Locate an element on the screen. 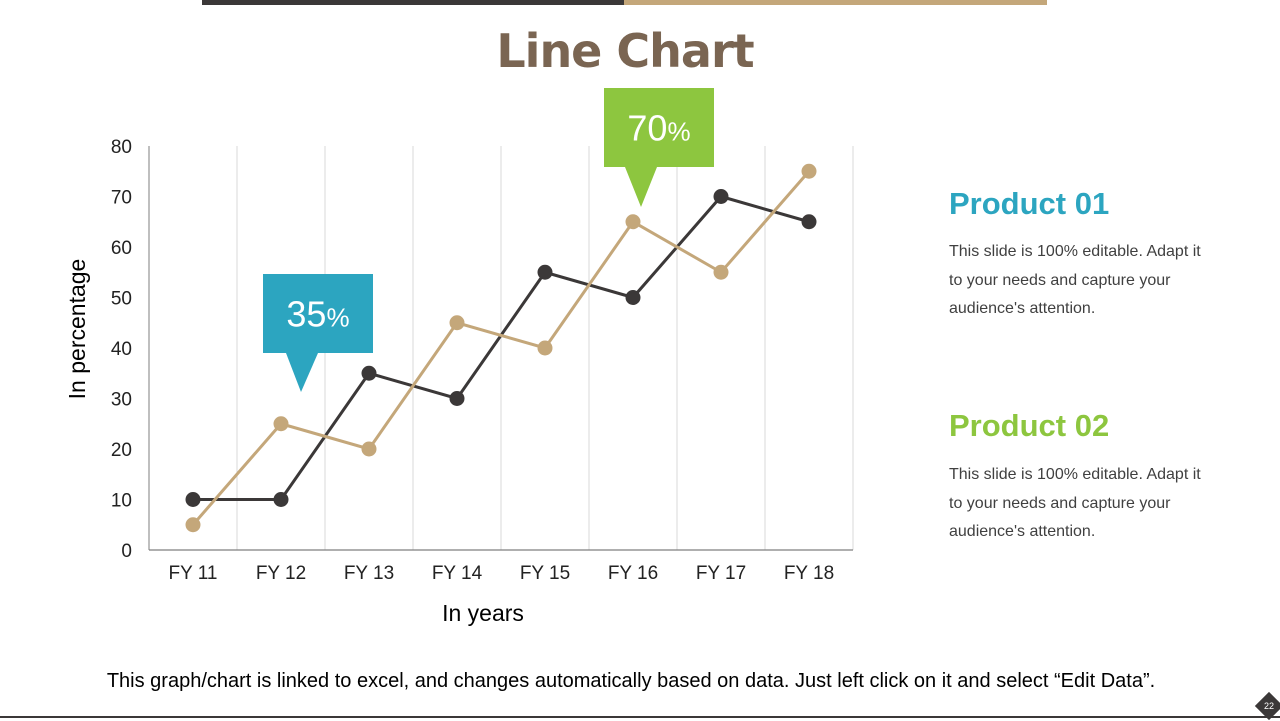 Image resolution: width=1280 pixels, height=721 pixels. x-tick-label: FY 14 is located at coordinates (457, 573).